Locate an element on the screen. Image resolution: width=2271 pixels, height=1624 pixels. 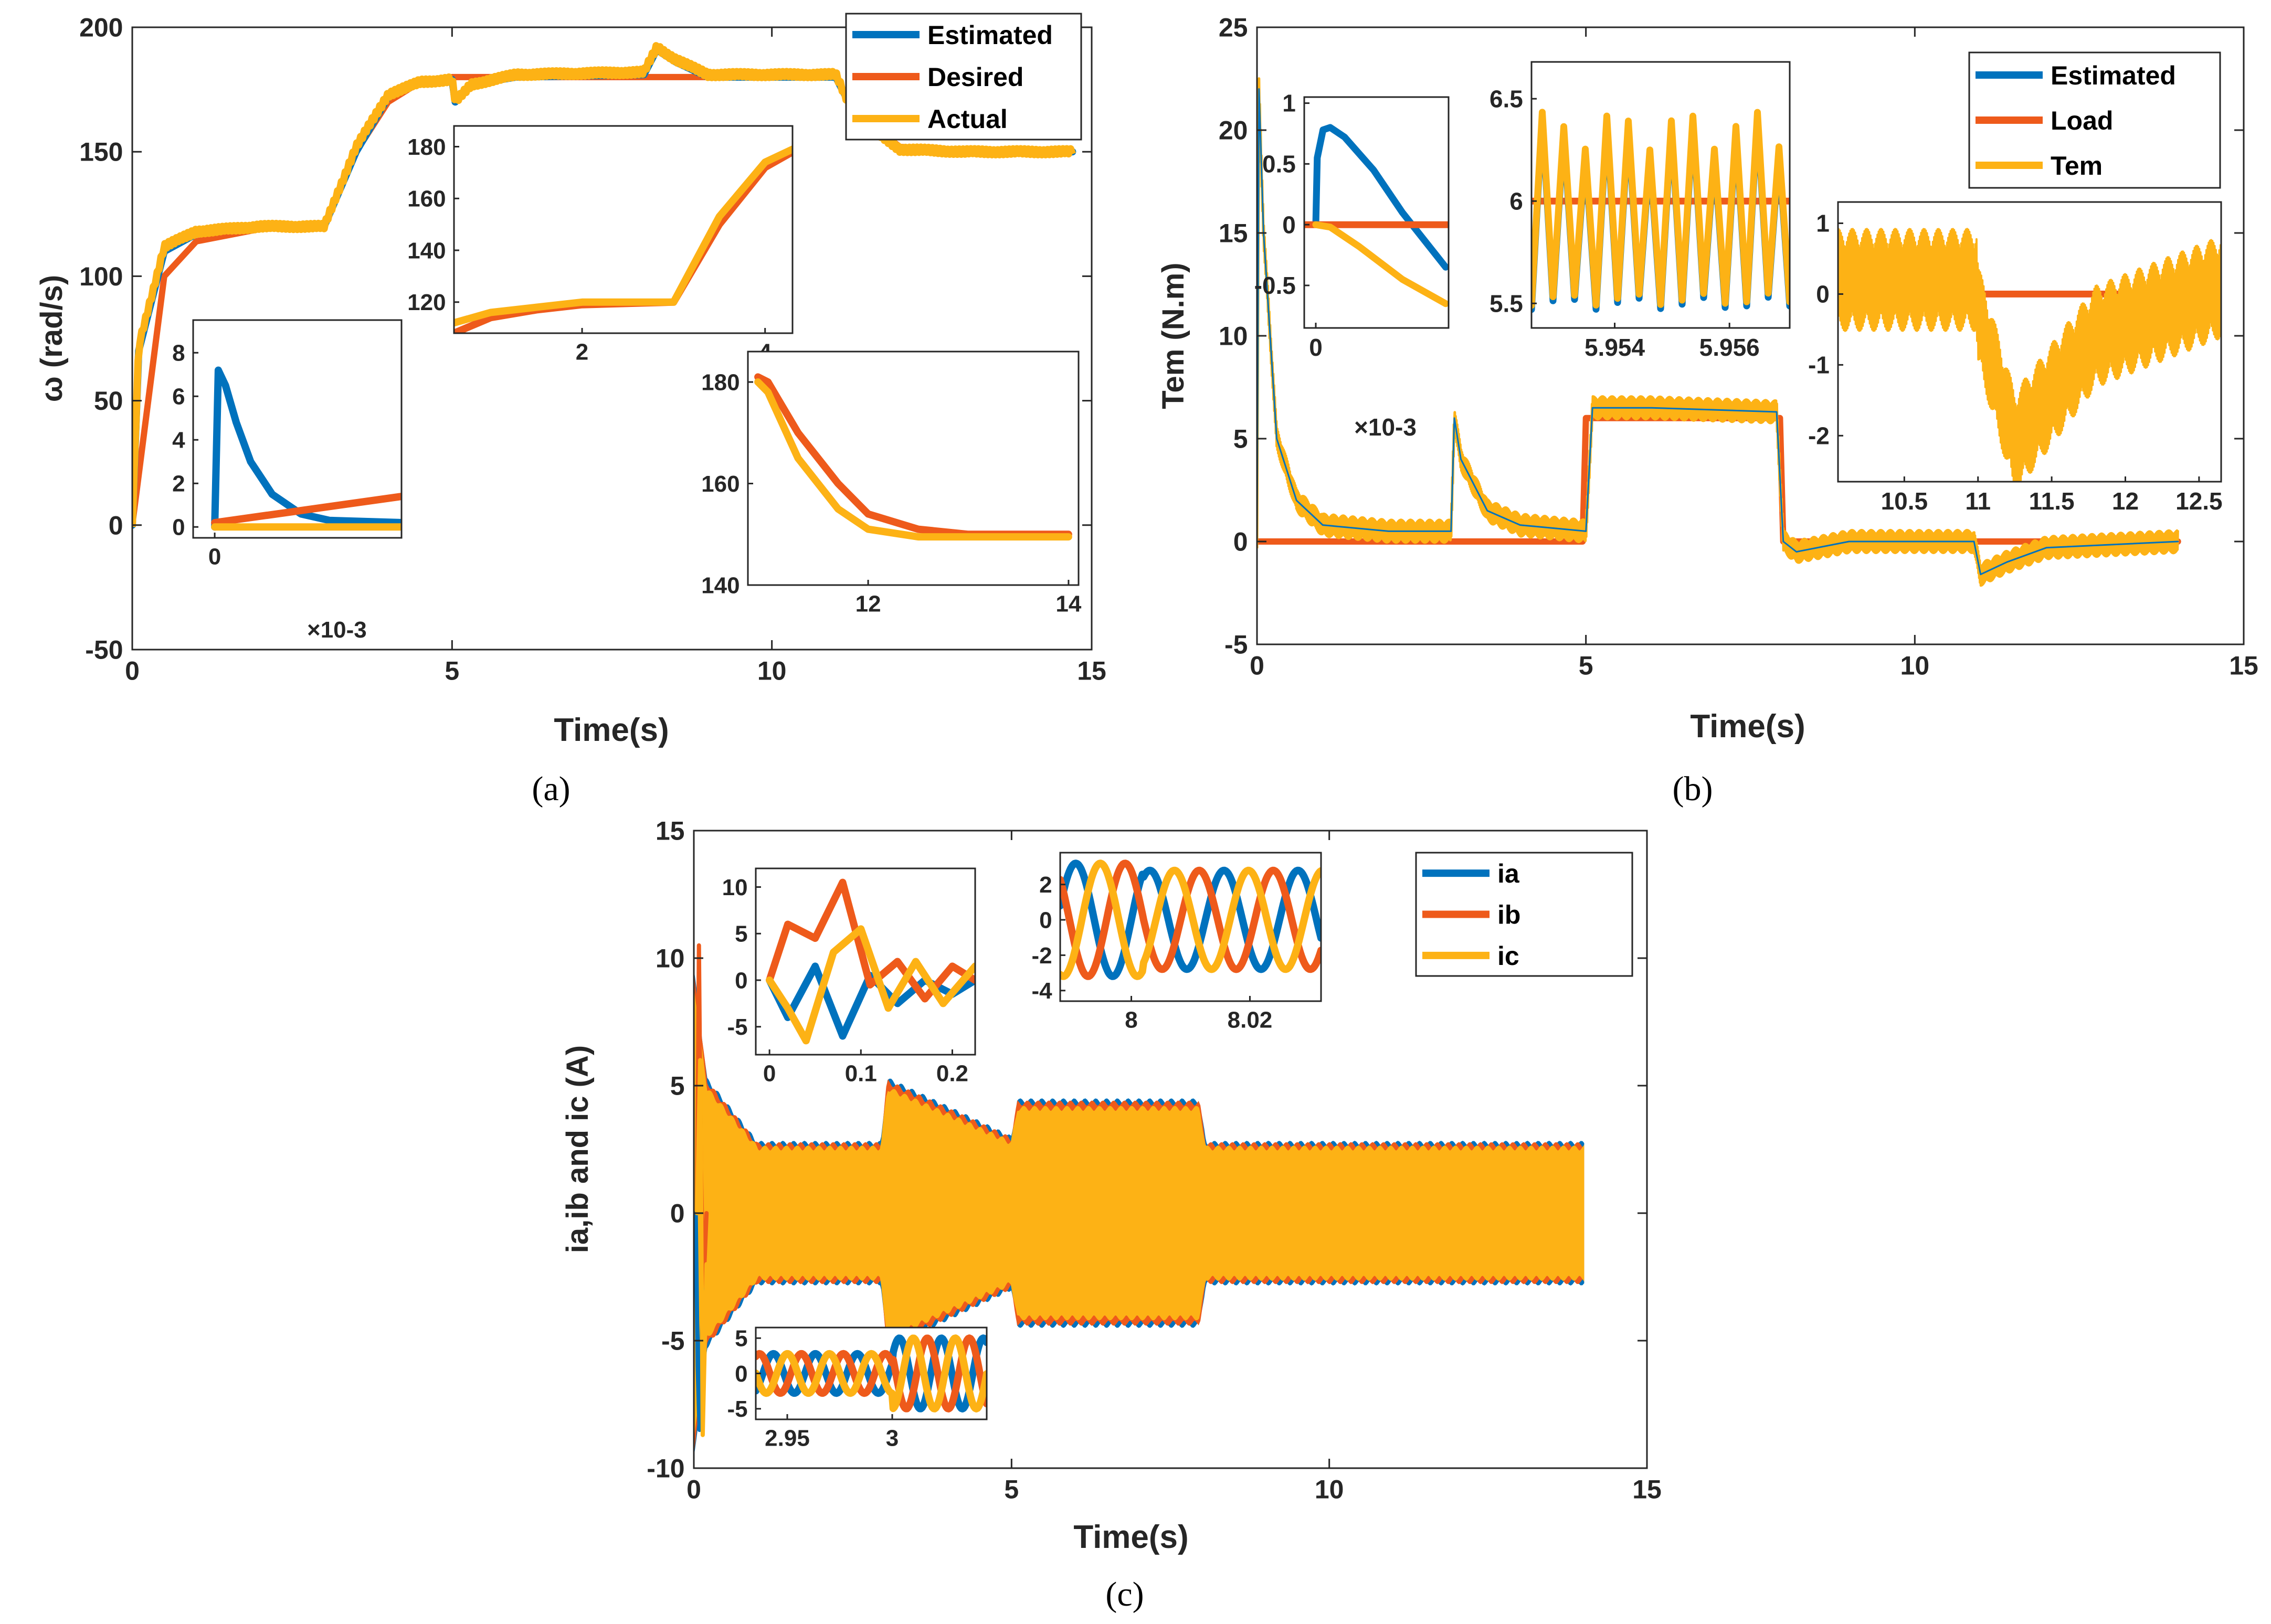
y-tick-label: 180 is located at coordinates (720, 382).